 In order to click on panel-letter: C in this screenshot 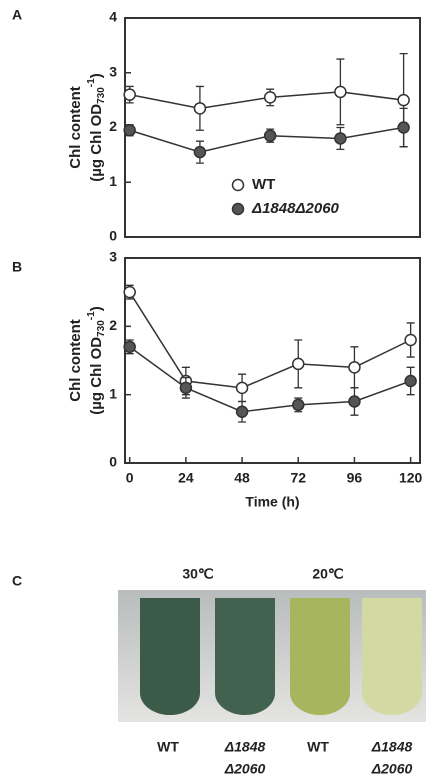, I will do `click(17, 581)`.